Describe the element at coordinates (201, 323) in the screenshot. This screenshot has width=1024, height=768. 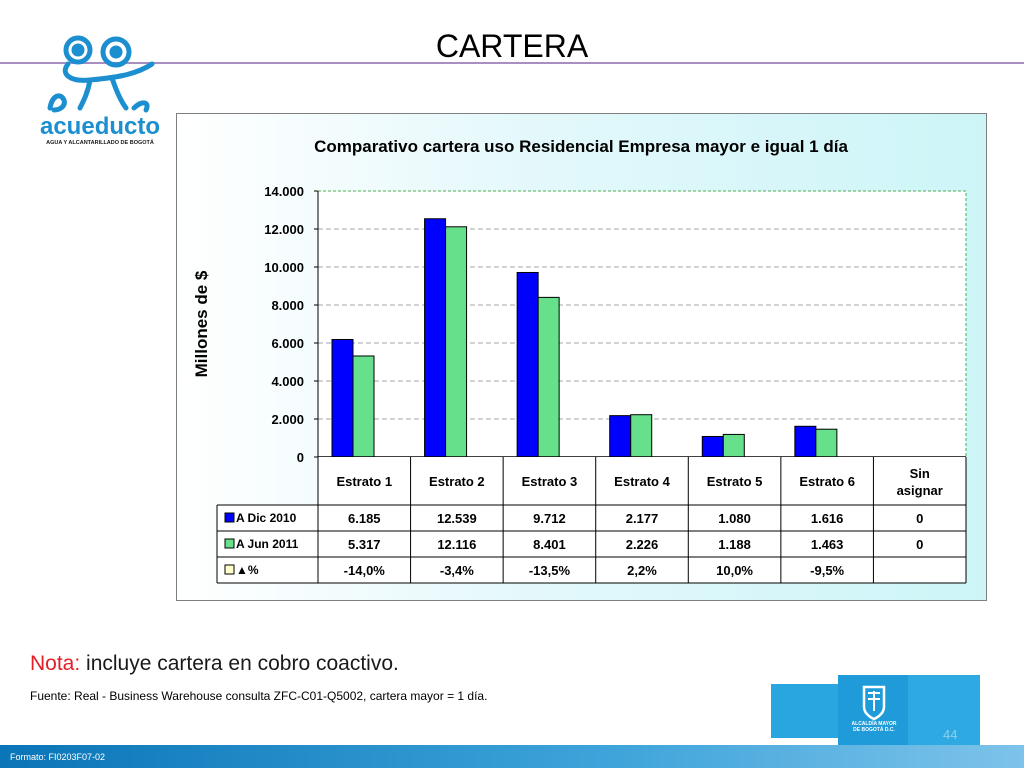
I see `y-axis-label: Millones de $` at that location.